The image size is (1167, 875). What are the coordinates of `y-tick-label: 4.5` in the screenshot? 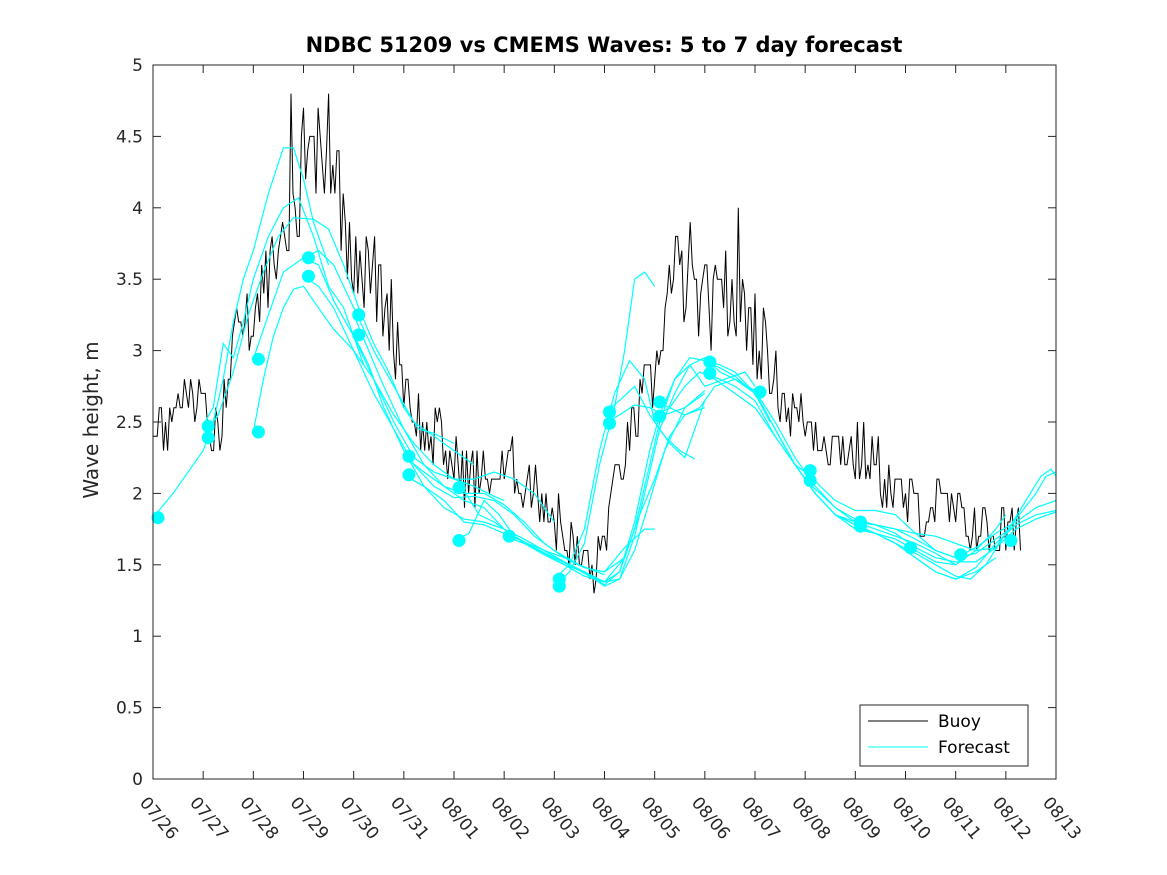 It's located at (129, 137).